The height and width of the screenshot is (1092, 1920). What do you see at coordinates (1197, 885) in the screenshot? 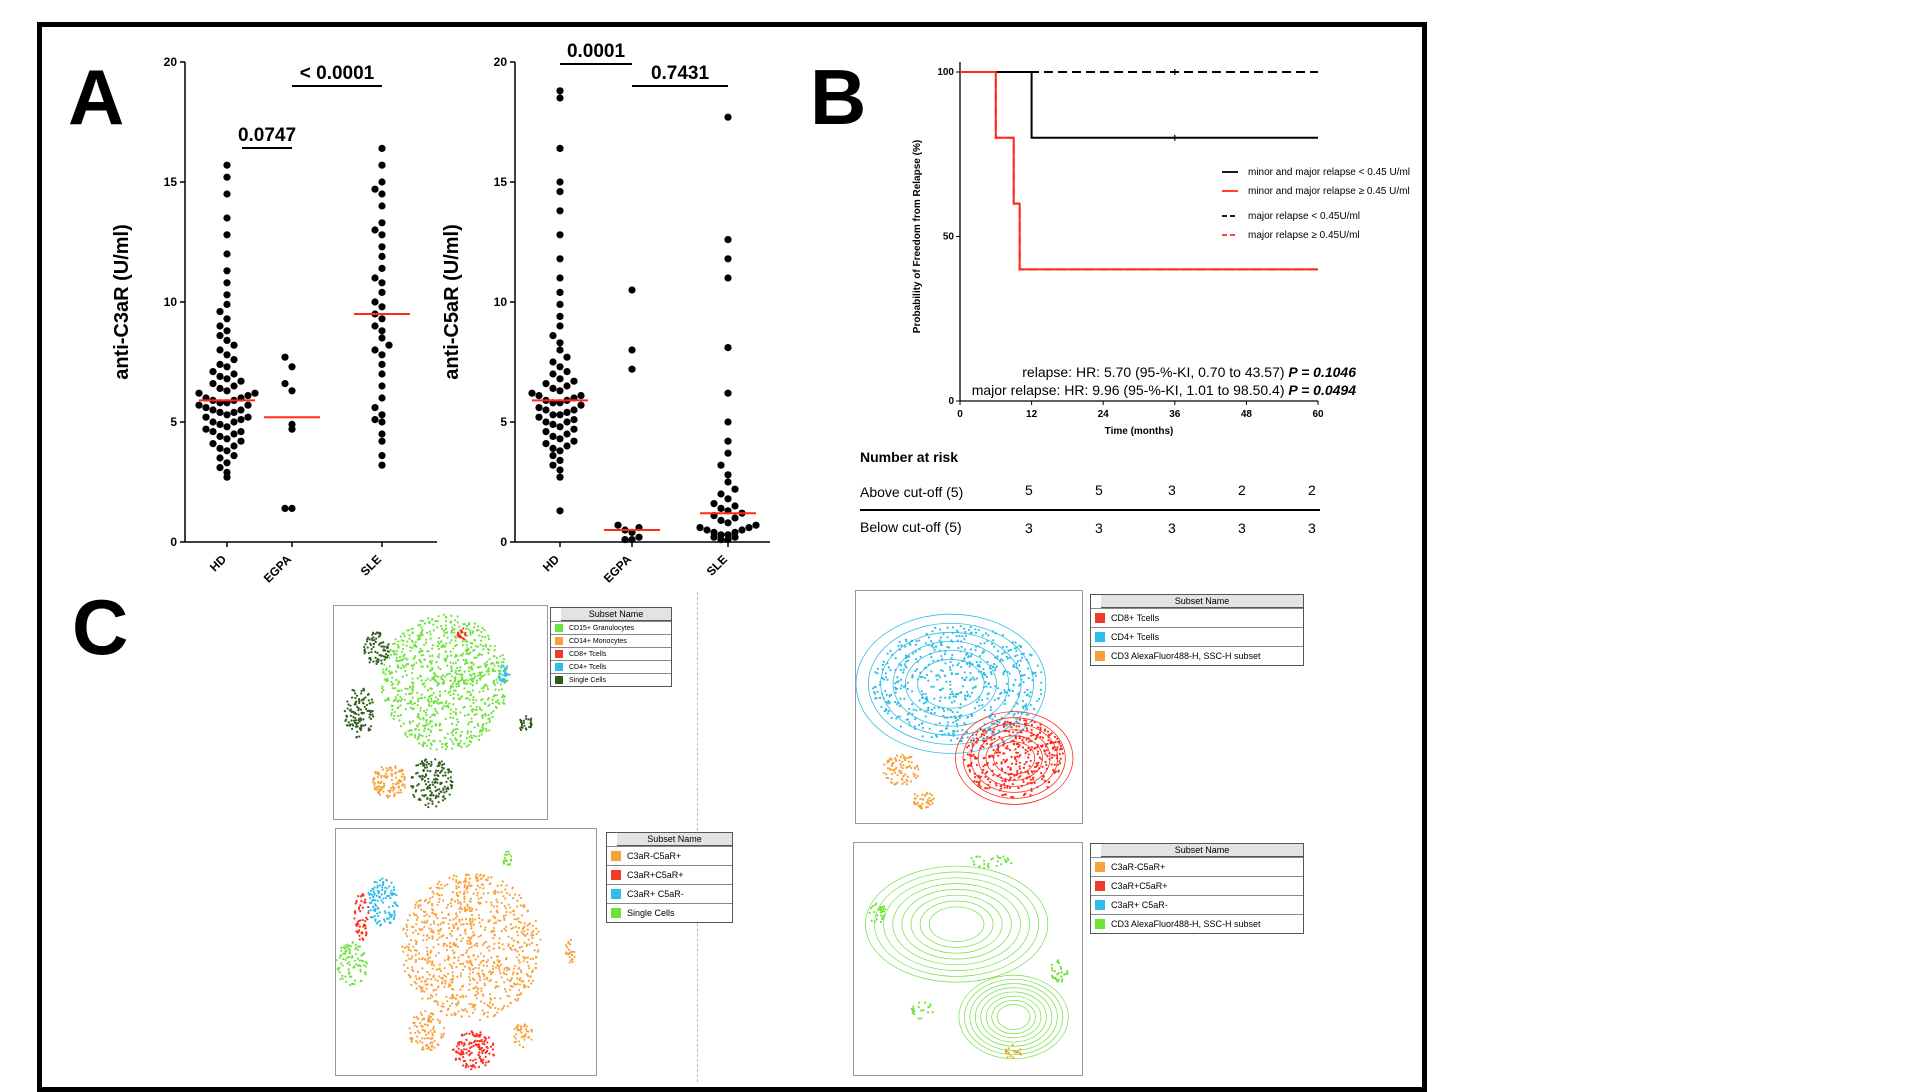
I see `legend-item: C3aR+C5aR+` at bounding box center [1197, 885].